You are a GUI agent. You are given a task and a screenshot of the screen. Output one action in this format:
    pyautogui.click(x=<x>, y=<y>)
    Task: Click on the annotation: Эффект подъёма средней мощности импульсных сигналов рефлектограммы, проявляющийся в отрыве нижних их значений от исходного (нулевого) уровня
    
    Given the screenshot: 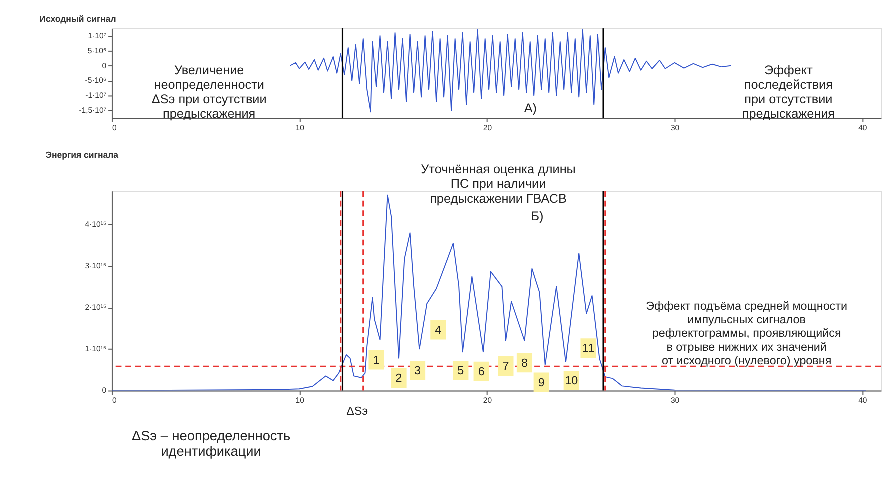 What is the action you would take?
    pyautogui.click(x=747, y=334)
    